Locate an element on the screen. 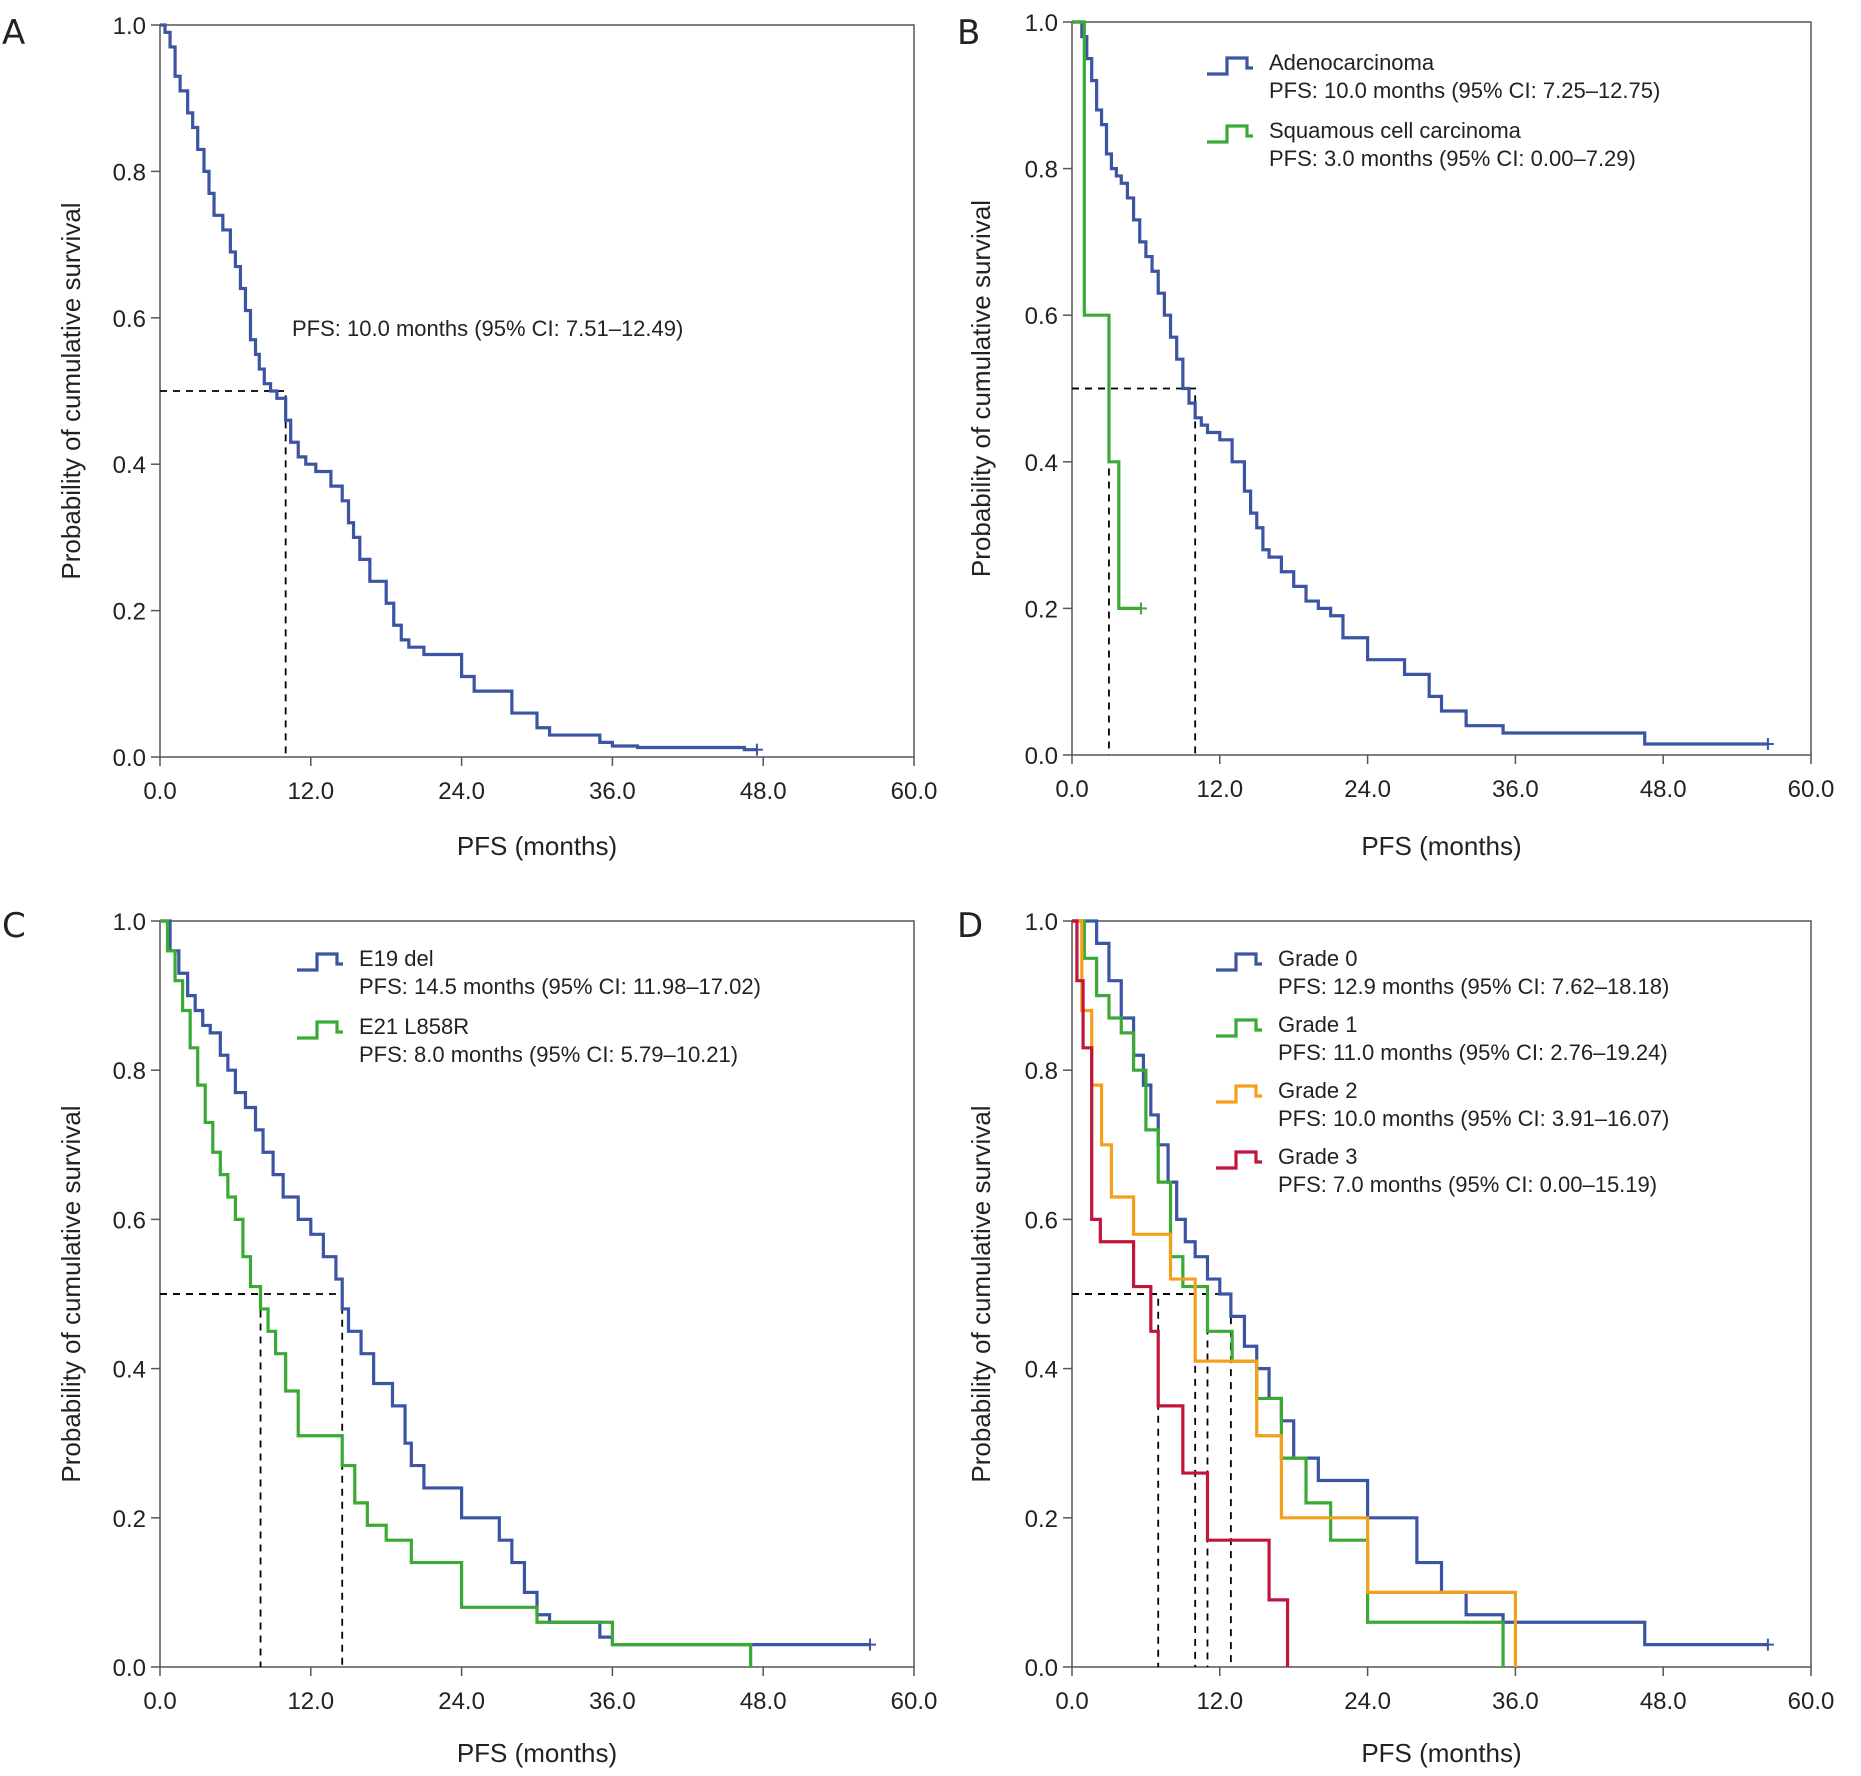  legend-stat: PFS: 12.9 months (95% CI: 7.62–18.18) is located at coordinates (1473, 986).